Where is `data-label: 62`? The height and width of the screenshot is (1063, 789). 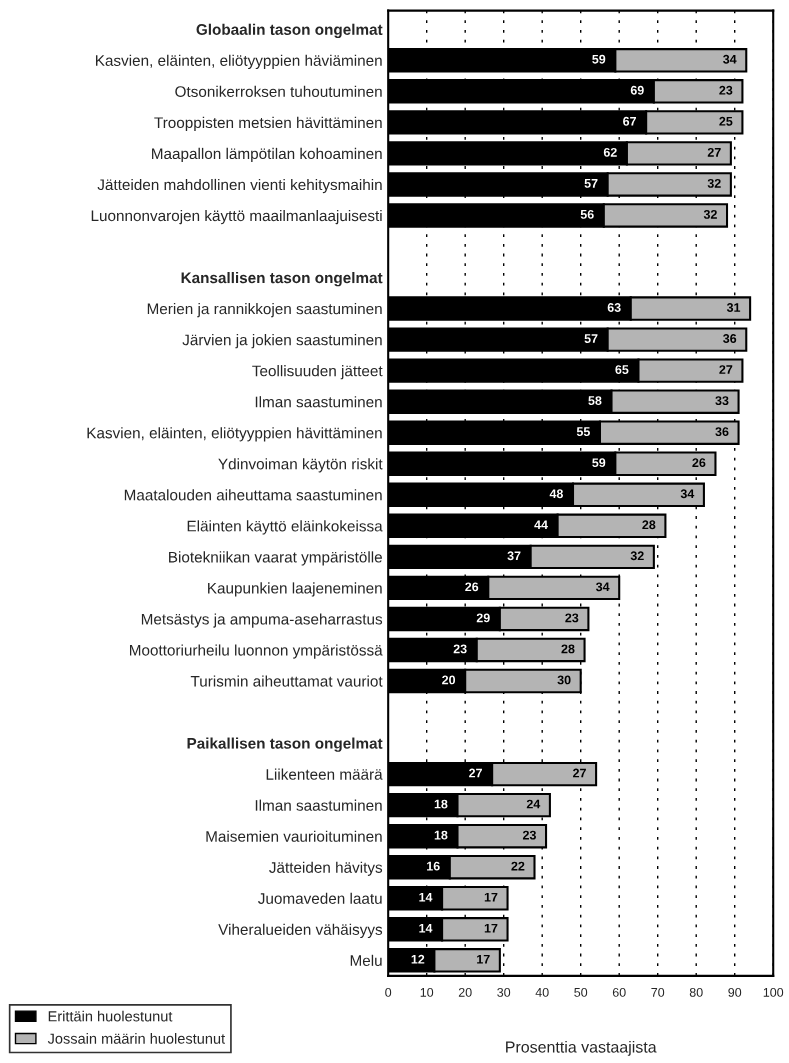
data-label: 62 is located at coordinates (610, 152).